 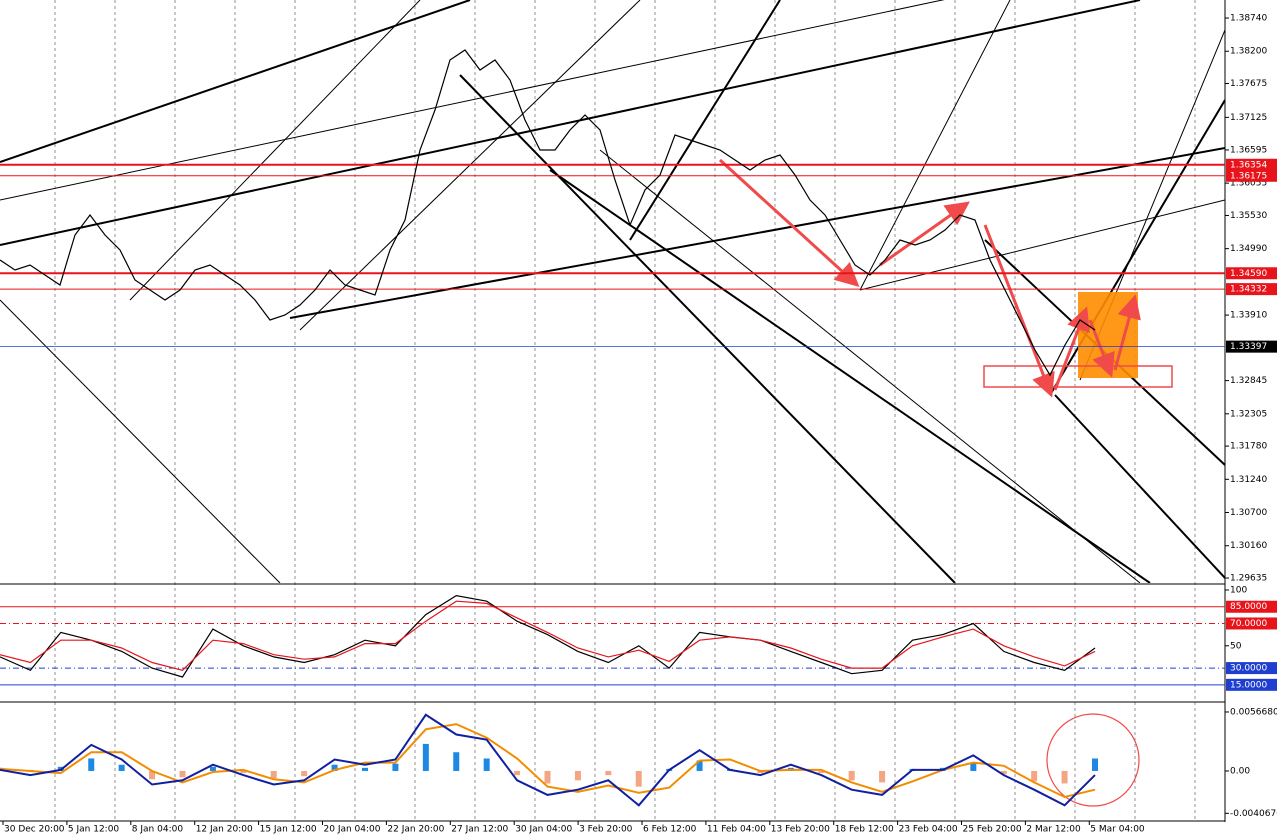 What do you see at coordinates (736, 830) in the screenshot?
I see `x-tick-label: 11 Feb 04:00` at bounding box center [736, 830].